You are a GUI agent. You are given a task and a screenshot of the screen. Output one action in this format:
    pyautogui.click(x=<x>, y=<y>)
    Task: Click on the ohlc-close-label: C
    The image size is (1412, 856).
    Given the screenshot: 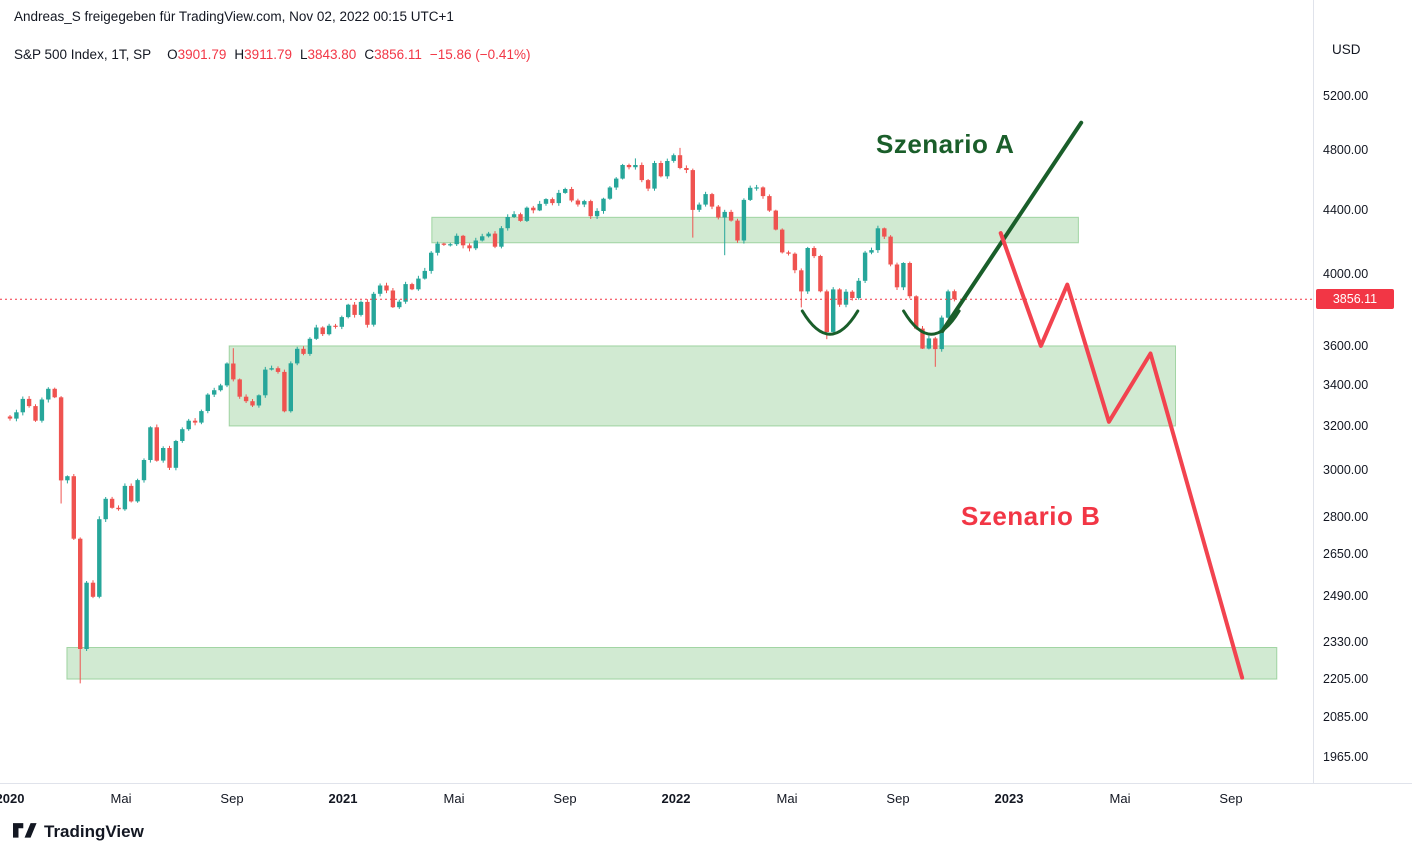 What is the action you would take?
    pyautogui.click(x=369, y=54)
    